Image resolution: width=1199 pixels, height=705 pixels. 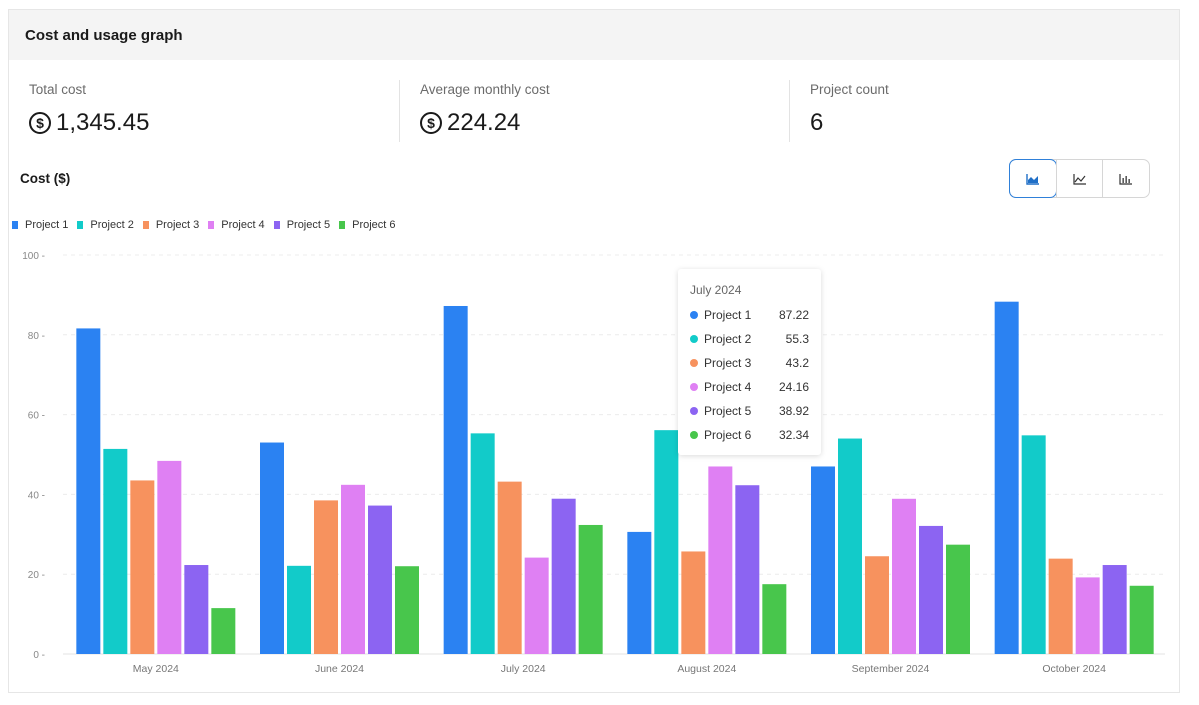 I want to click on panel-header: Cost and usage graph, so click(x=594, y=35).